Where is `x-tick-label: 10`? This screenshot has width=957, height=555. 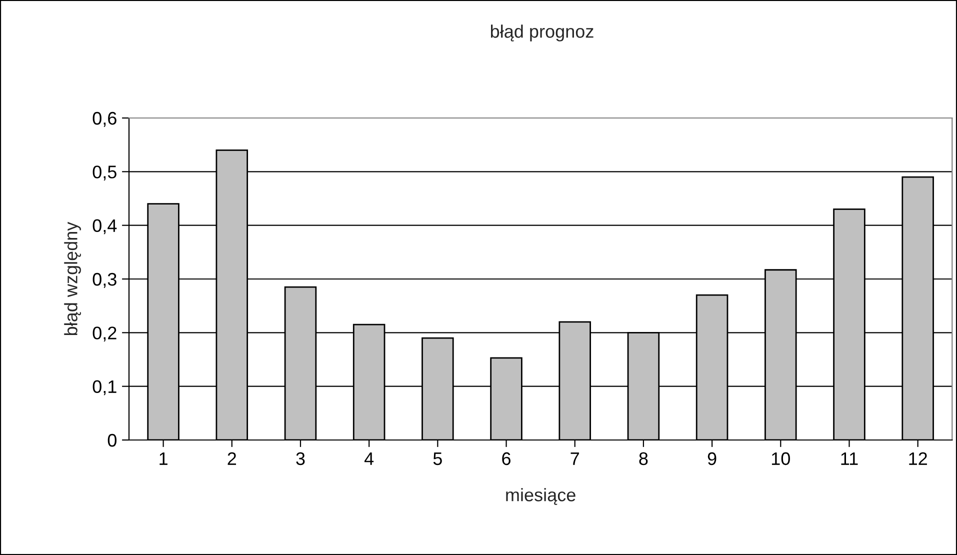 x-tick-label: 10 is located at coordinates (781, 459).